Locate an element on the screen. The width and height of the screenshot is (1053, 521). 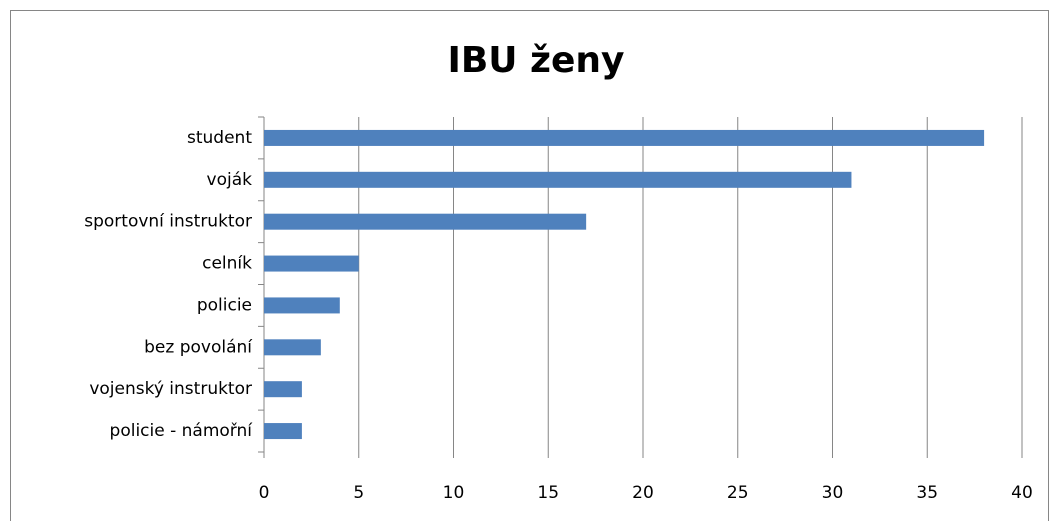
x-tick-label: 40 is located at coordinates (1022, 493).